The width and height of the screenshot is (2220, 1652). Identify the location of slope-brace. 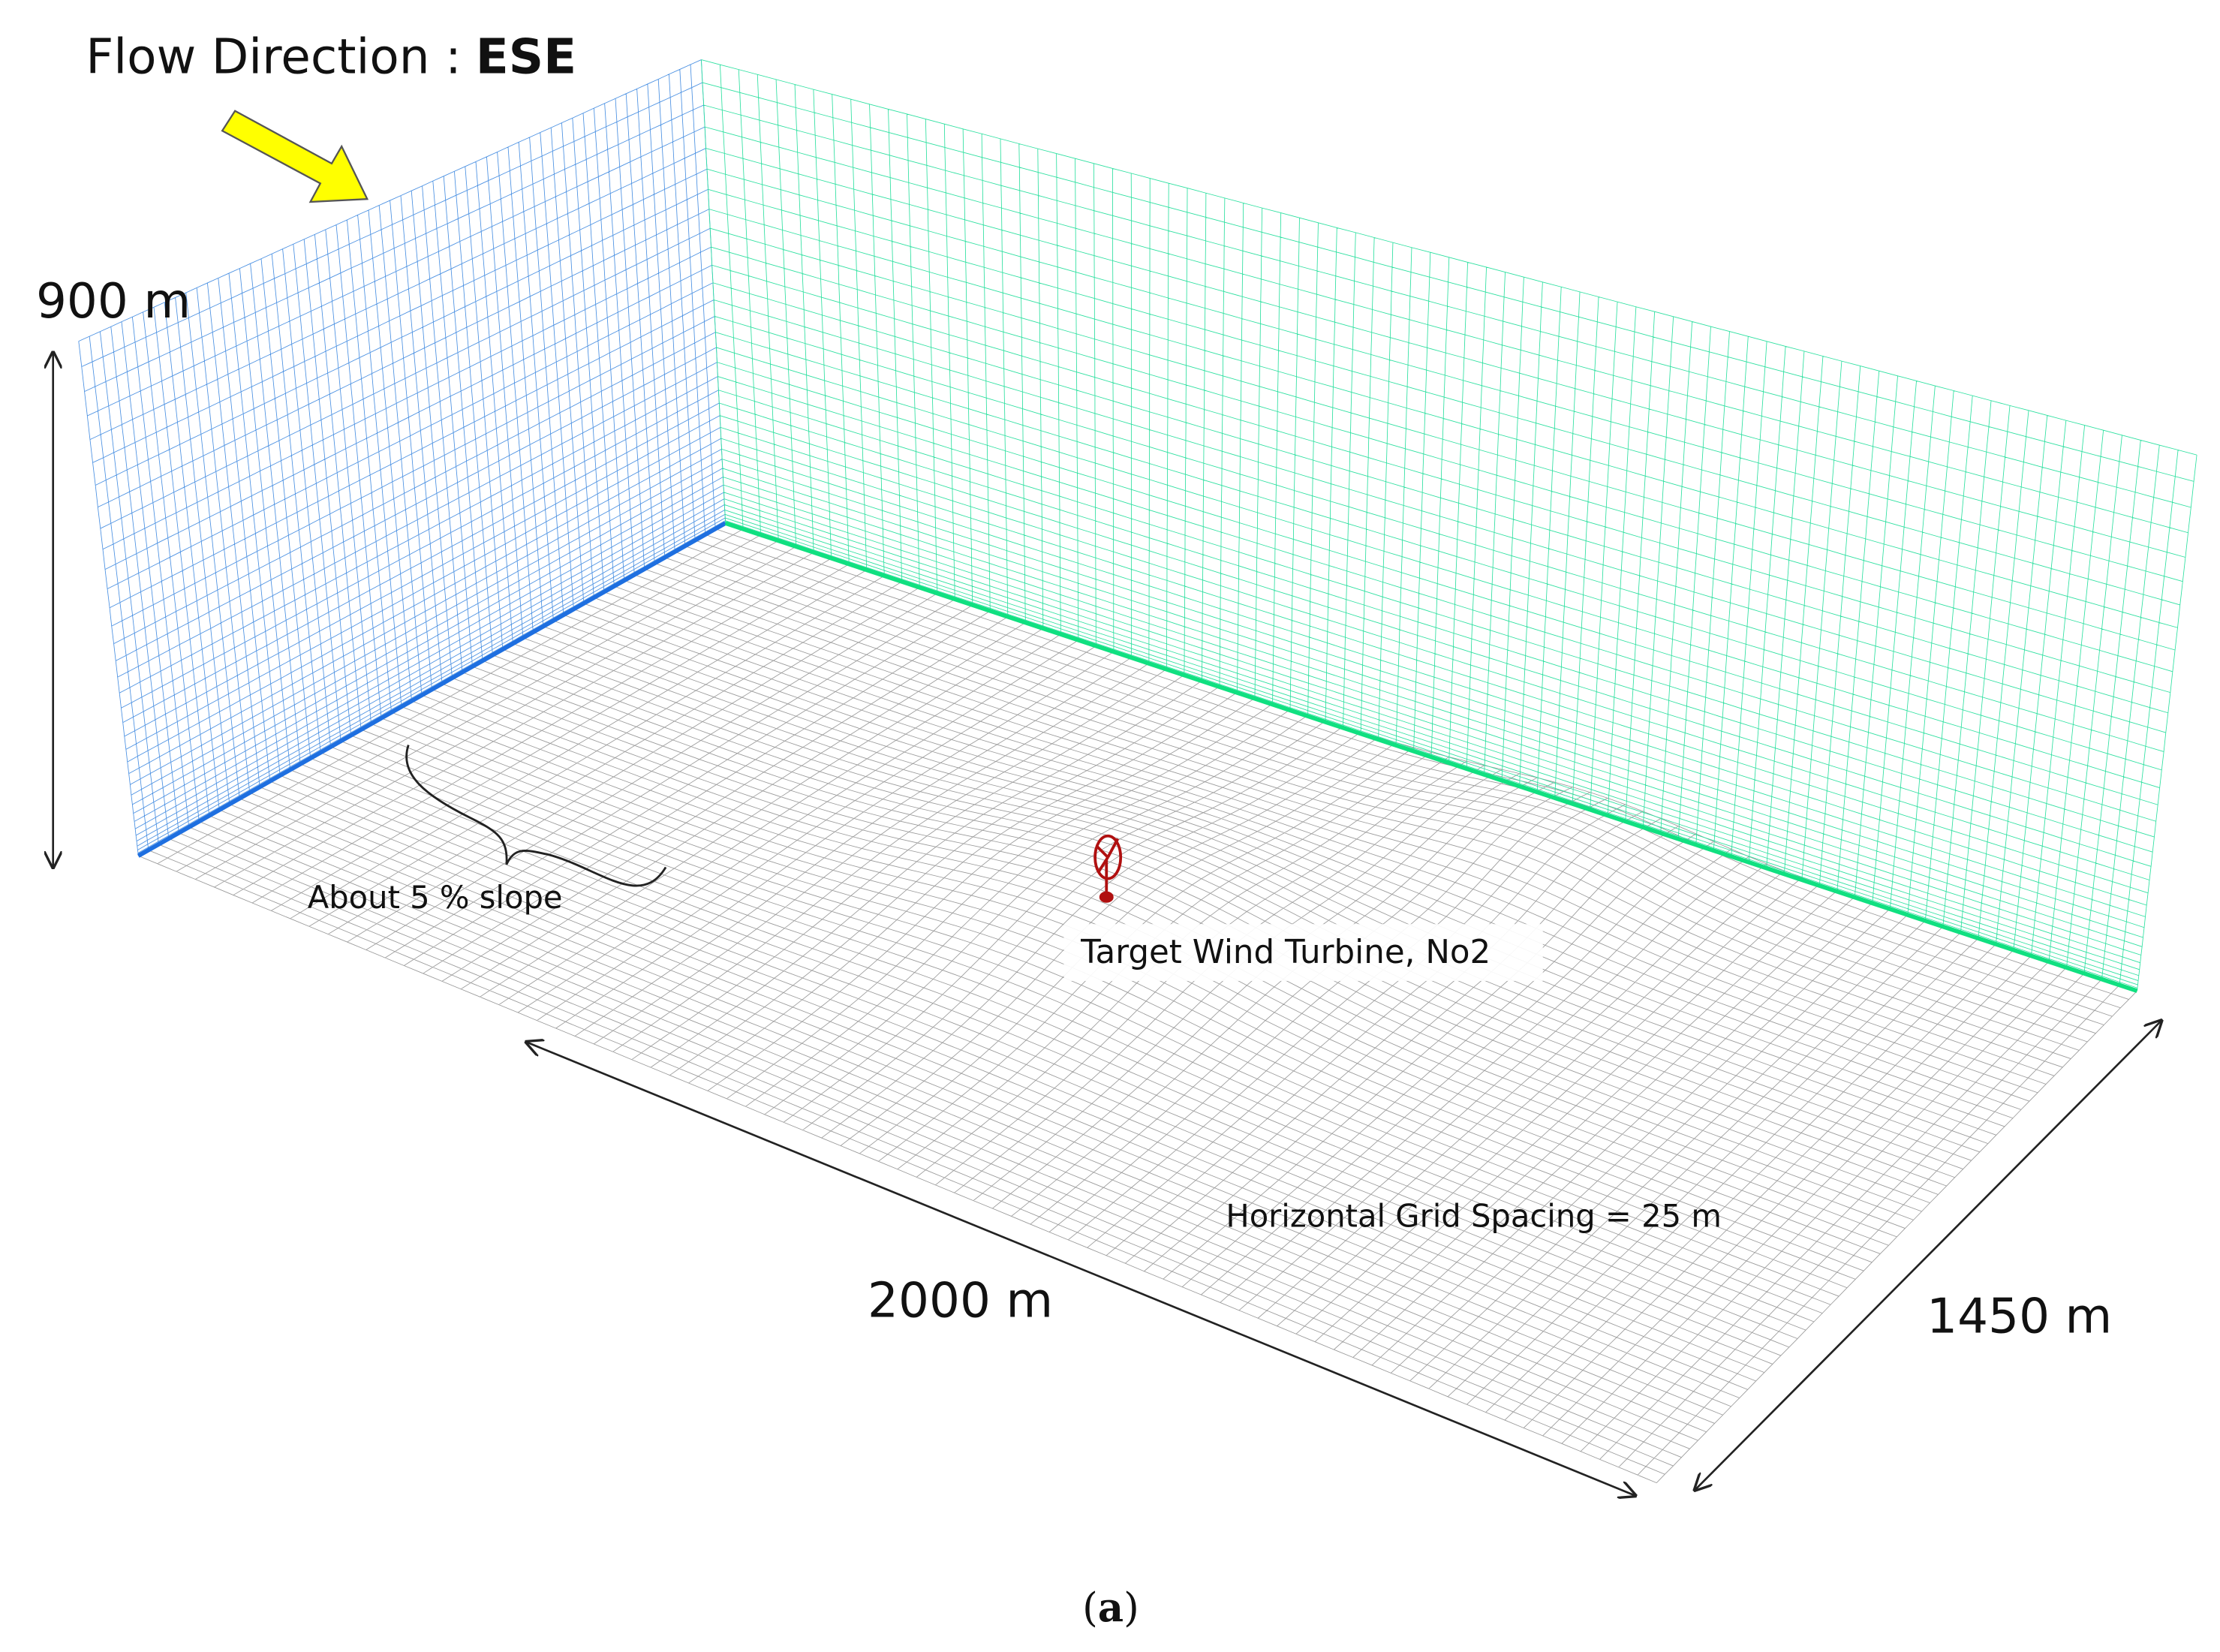
(536, 816).